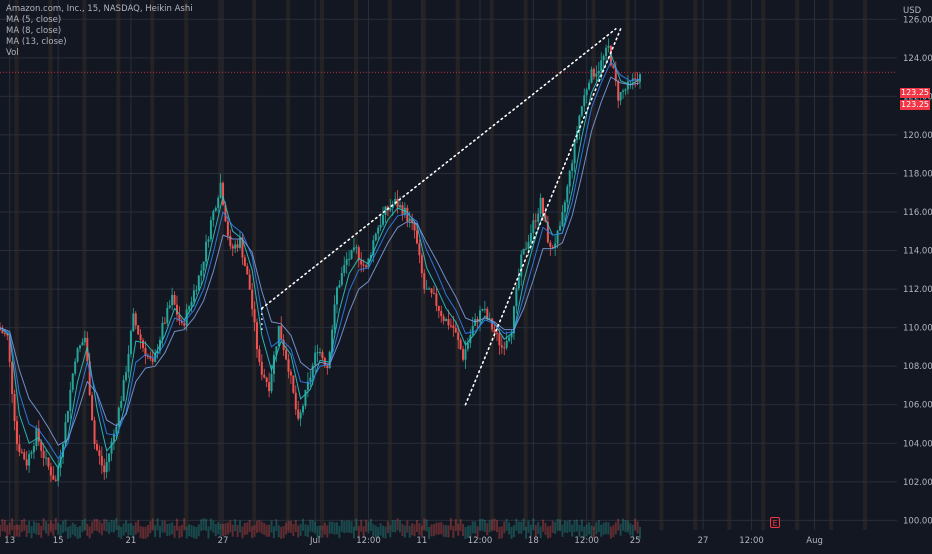 The width and height of the screenshot is (932, 554). What do you see at coordinates (775, 522) in the screenshot?
I see `earnings-marker: E` at bounding box center [775, 522].